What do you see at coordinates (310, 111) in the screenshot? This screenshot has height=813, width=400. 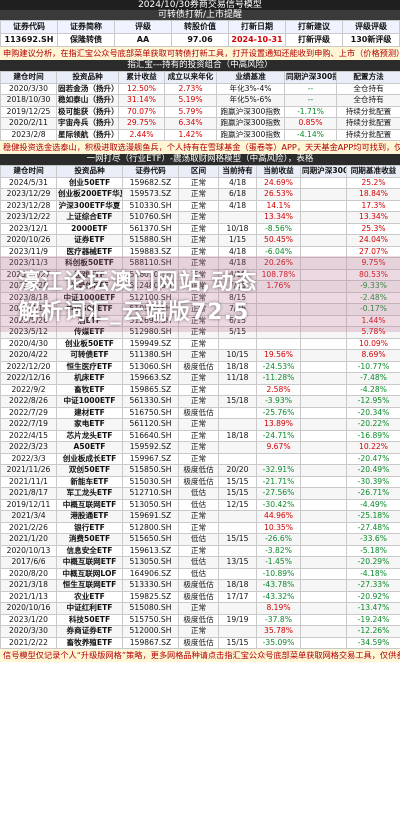 I see `table-cell: -1.71%` at bounding box center [310, 111].